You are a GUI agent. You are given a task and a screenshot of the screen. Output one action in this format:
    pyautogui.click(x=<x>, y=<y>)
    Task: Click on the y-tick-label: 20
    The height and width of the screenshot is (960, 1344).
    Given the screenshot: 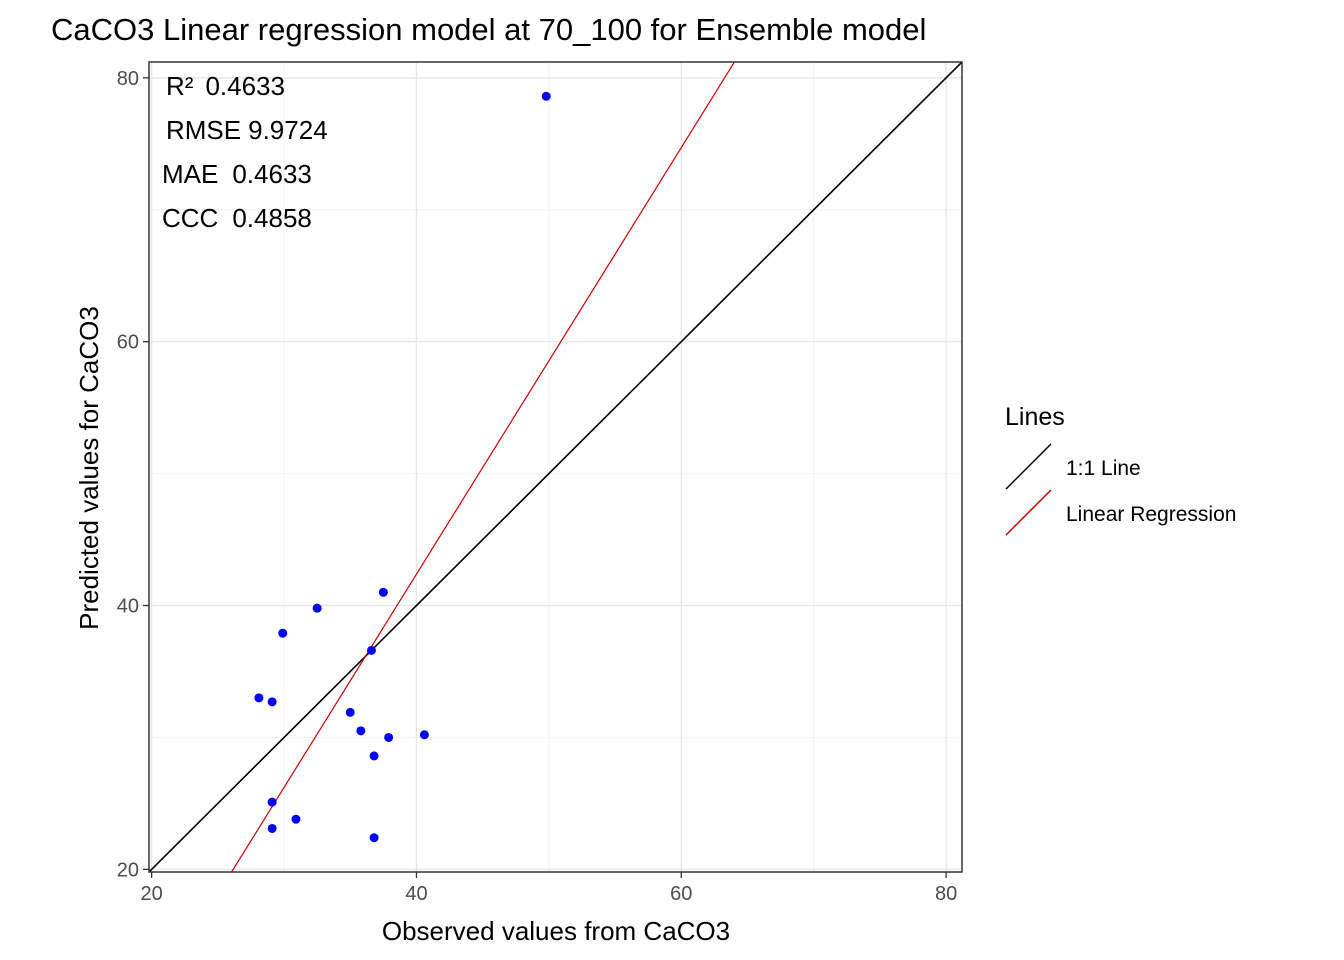 What is the action you would take?
    pyautogui.click(x=128, y=870)
    